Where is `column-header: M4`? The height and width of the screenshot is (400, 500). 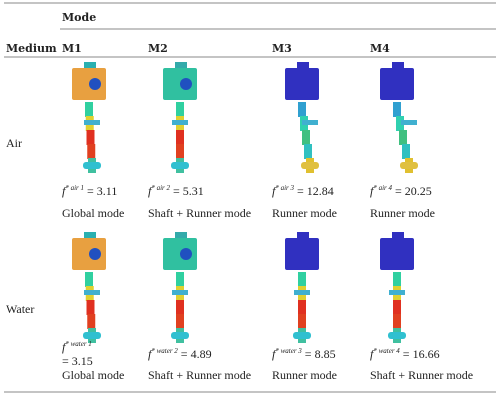 column-header: M4 is located at coordinates (380, 48).